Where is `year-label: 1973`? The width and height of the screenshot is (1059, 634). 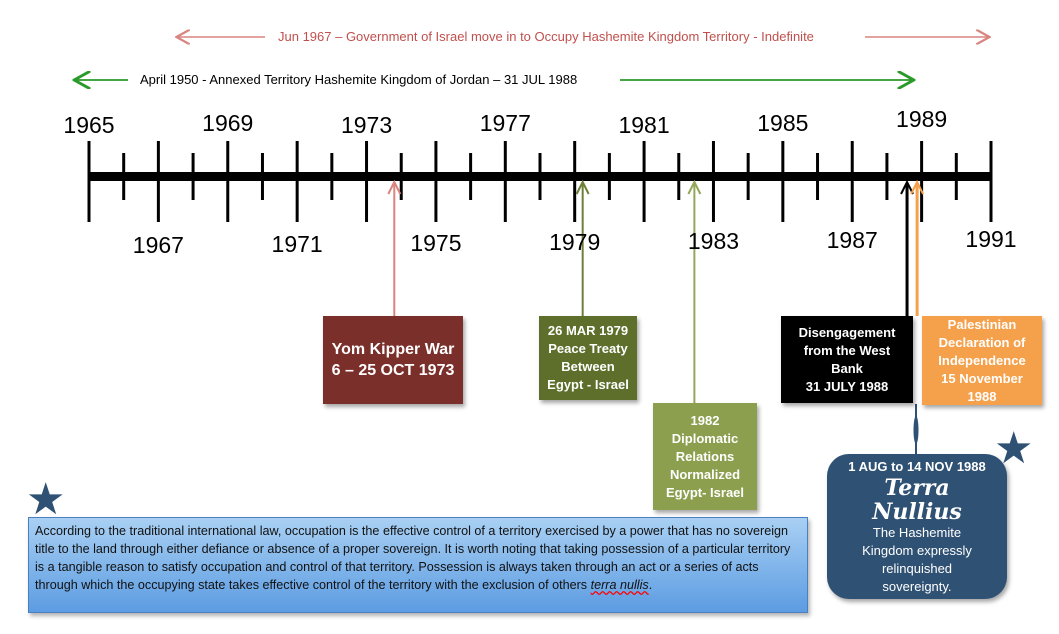 year-label: 1973 is located at coordinates (366, 125).